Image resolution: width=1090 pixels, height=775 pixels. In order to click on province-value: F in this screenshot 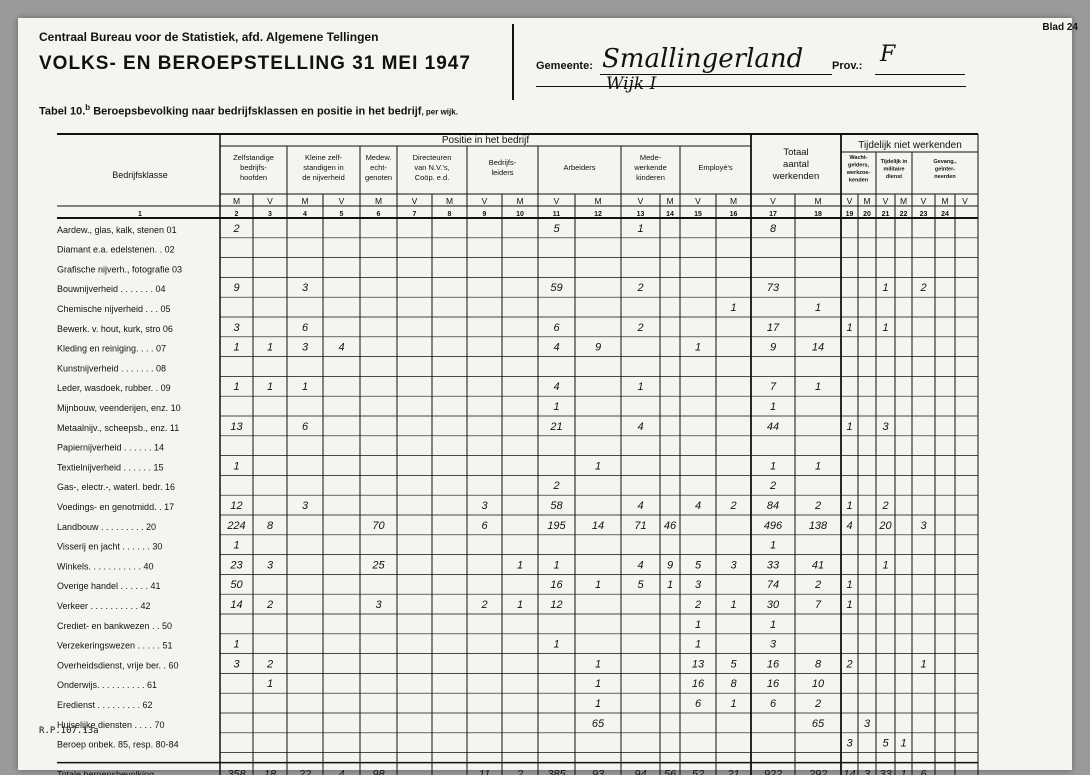, I will do `click(888, 54)`.